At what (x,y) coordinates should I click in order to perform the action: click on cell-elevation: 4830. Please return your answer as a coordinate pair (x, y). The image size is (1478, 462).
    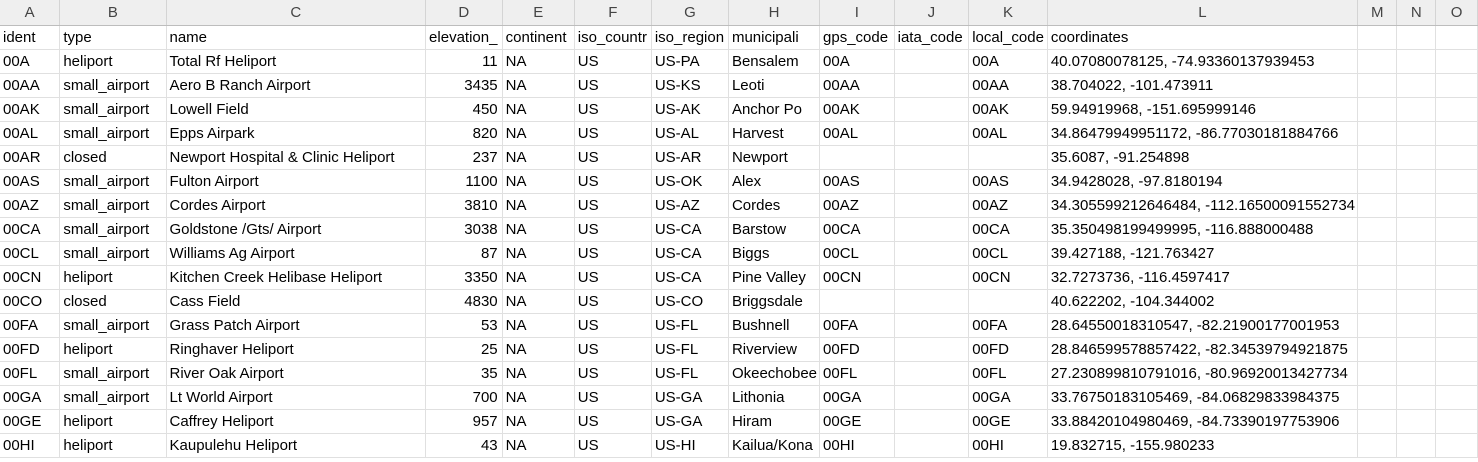
    Looking at the image, I should click on (464, 301).